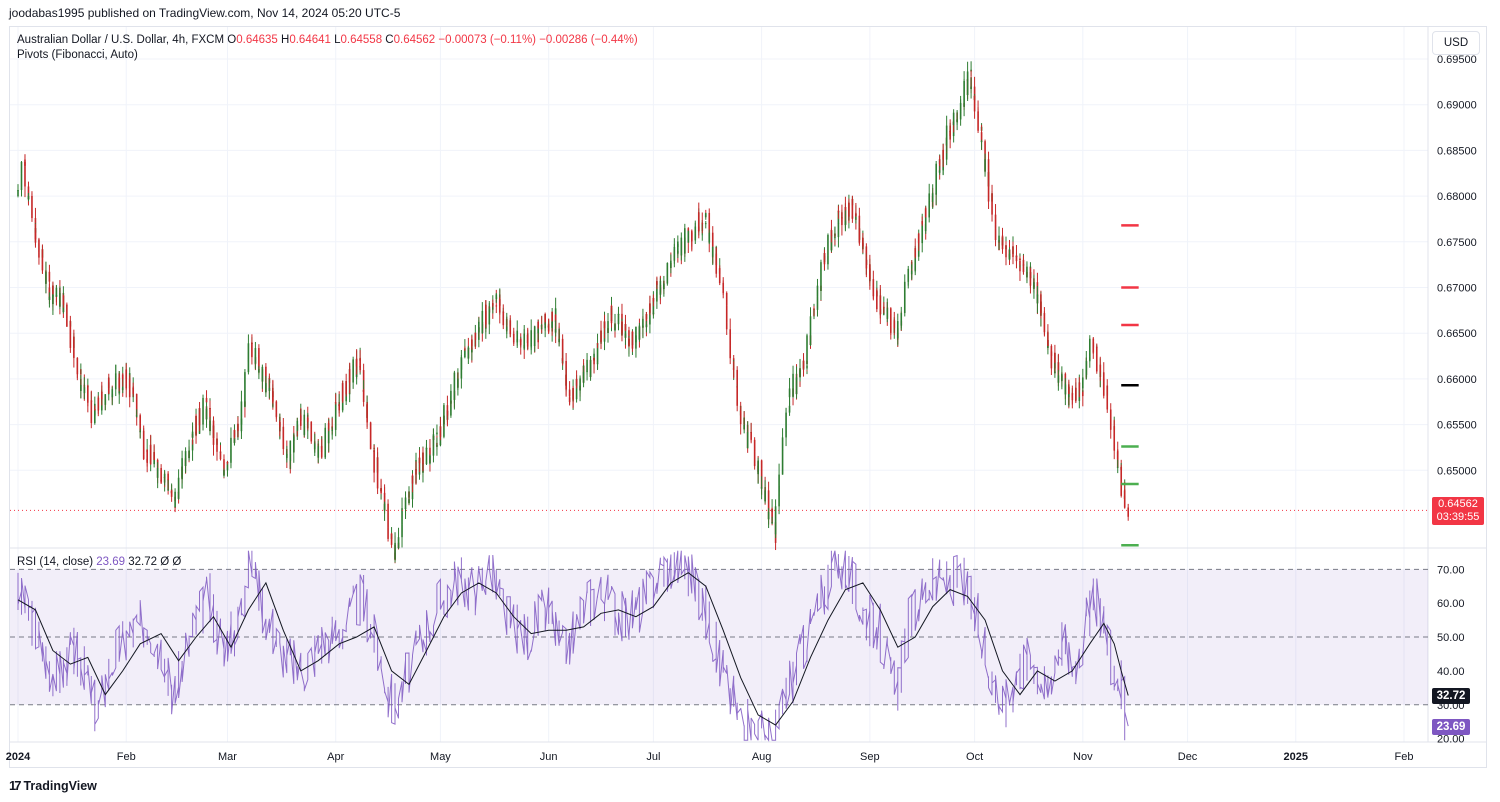 This screenshot has width=1500, height=802. I want to click on pivots-legend: Pivots (Fibonacci, Auto), so click(77, 55).